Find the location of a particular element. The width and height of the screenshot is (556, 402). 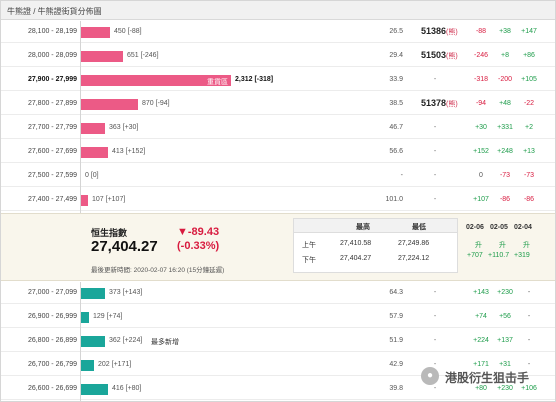

warrant-code-cell: 51378(熊) is located at coordinates (448, 103).